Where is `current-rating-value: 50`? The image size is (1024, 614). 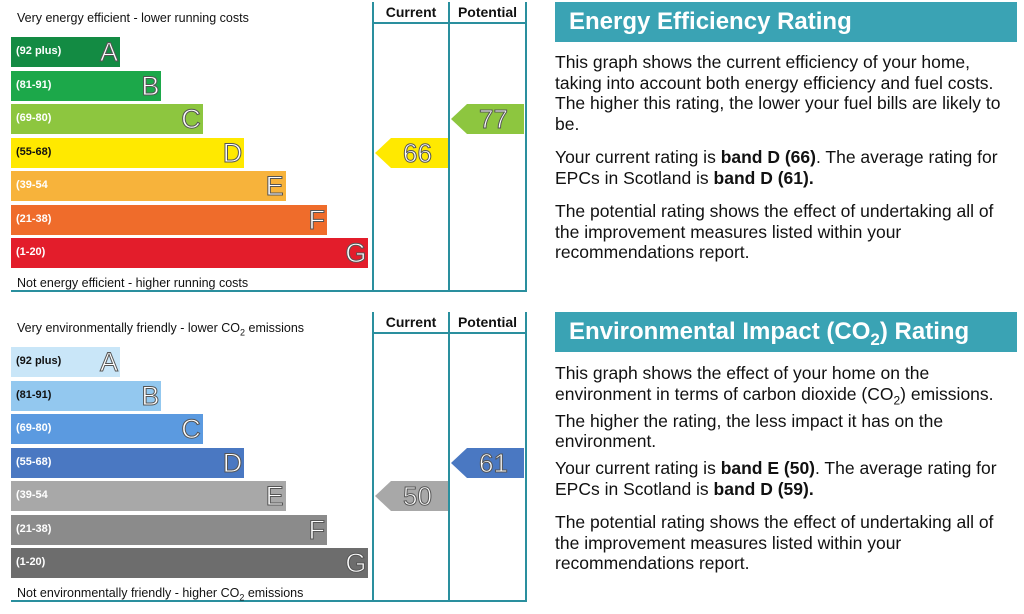
current-rating-value: 50 is located at coordinates (418, 496).